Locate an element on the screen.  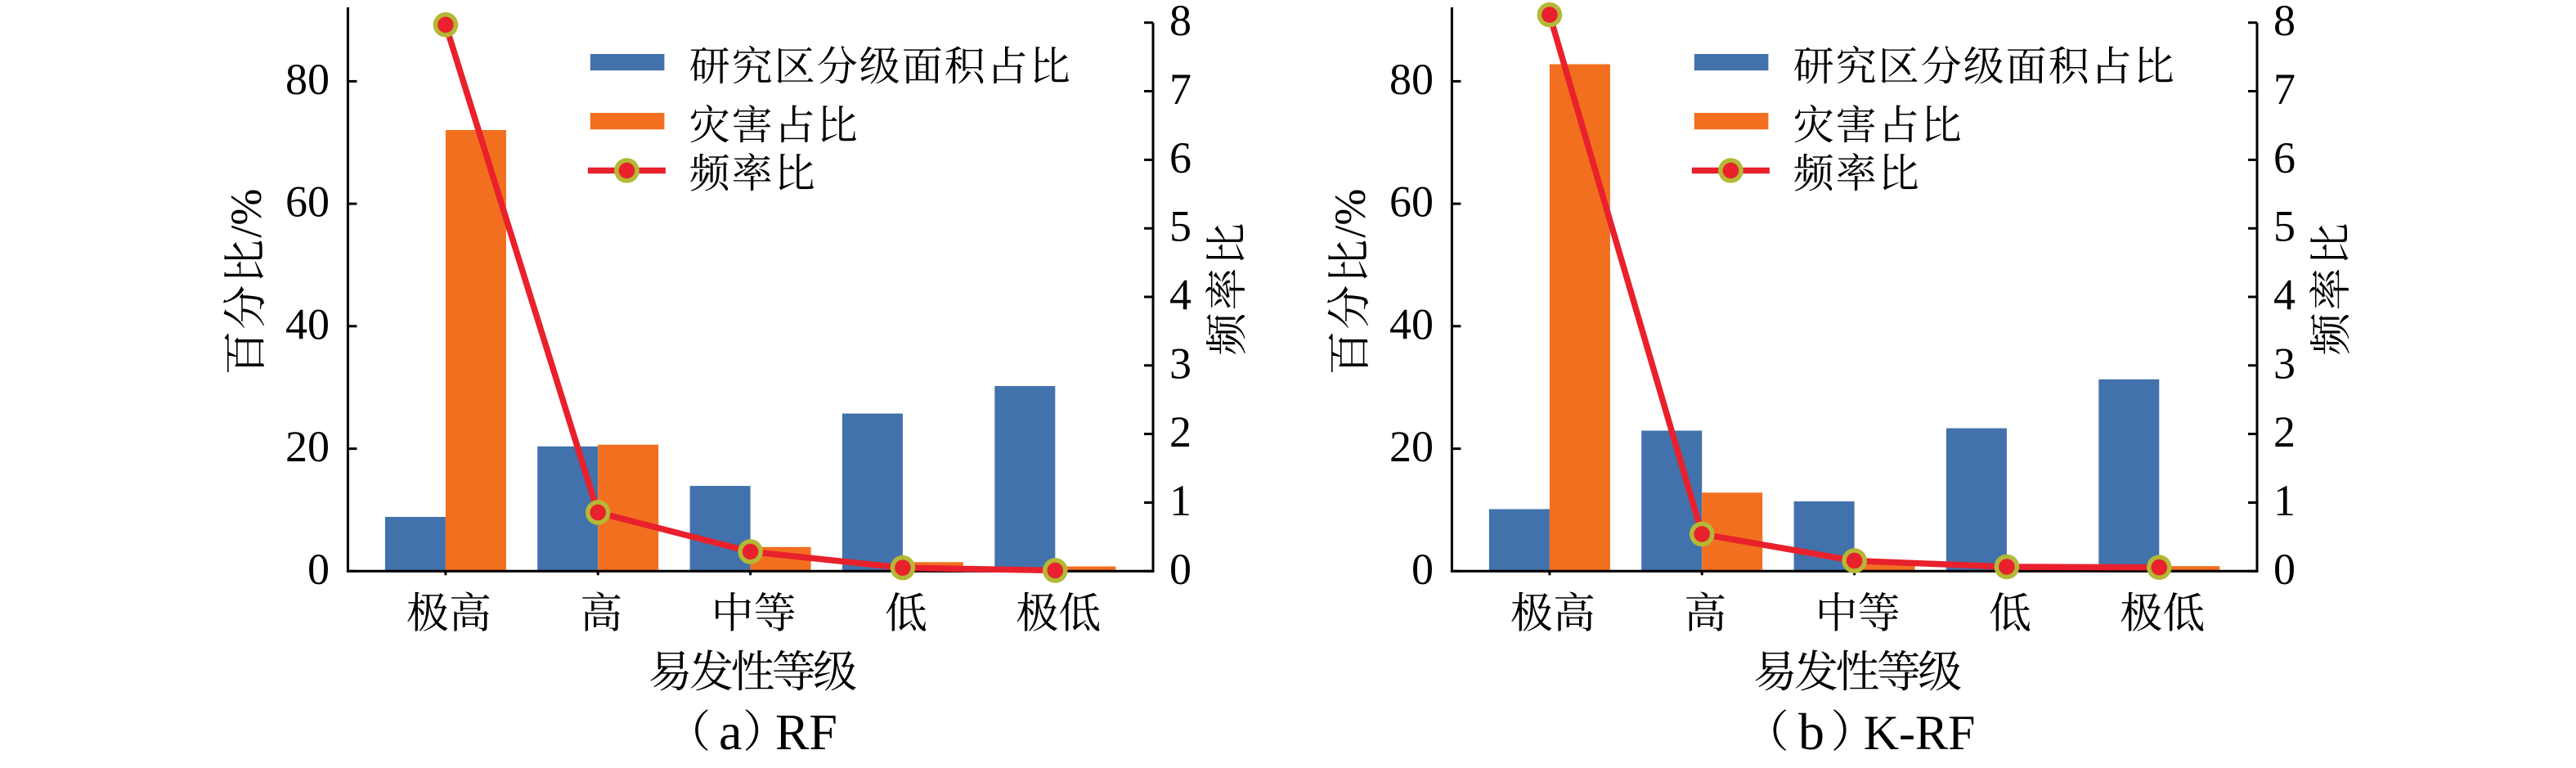
svg-text: RF is located at coordinates (806, 733).